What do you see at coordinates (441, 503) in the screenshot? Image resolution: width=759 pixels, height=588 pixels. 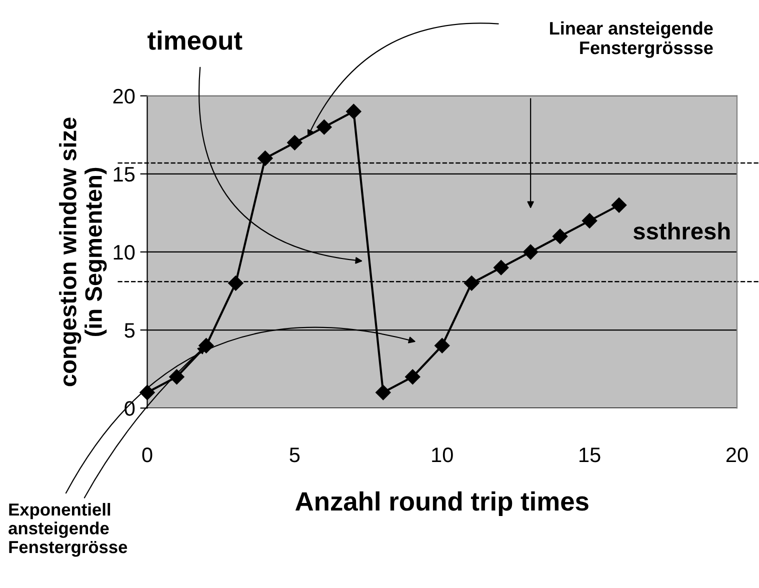 I see `x-axis-title: Anzahl round trip times` at bounding box center [441, 503].